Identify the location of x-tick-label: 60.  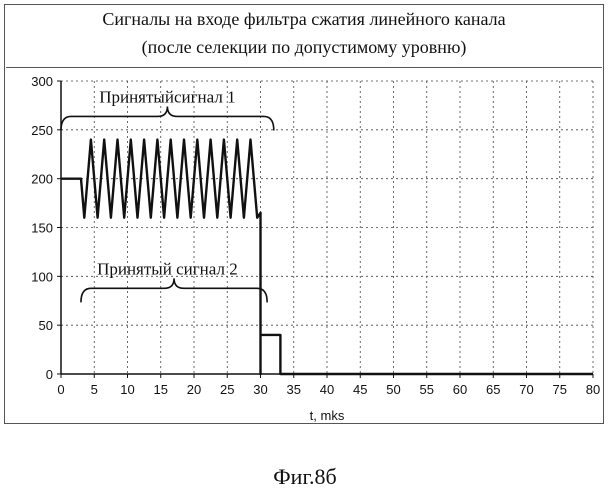
(460, 389).